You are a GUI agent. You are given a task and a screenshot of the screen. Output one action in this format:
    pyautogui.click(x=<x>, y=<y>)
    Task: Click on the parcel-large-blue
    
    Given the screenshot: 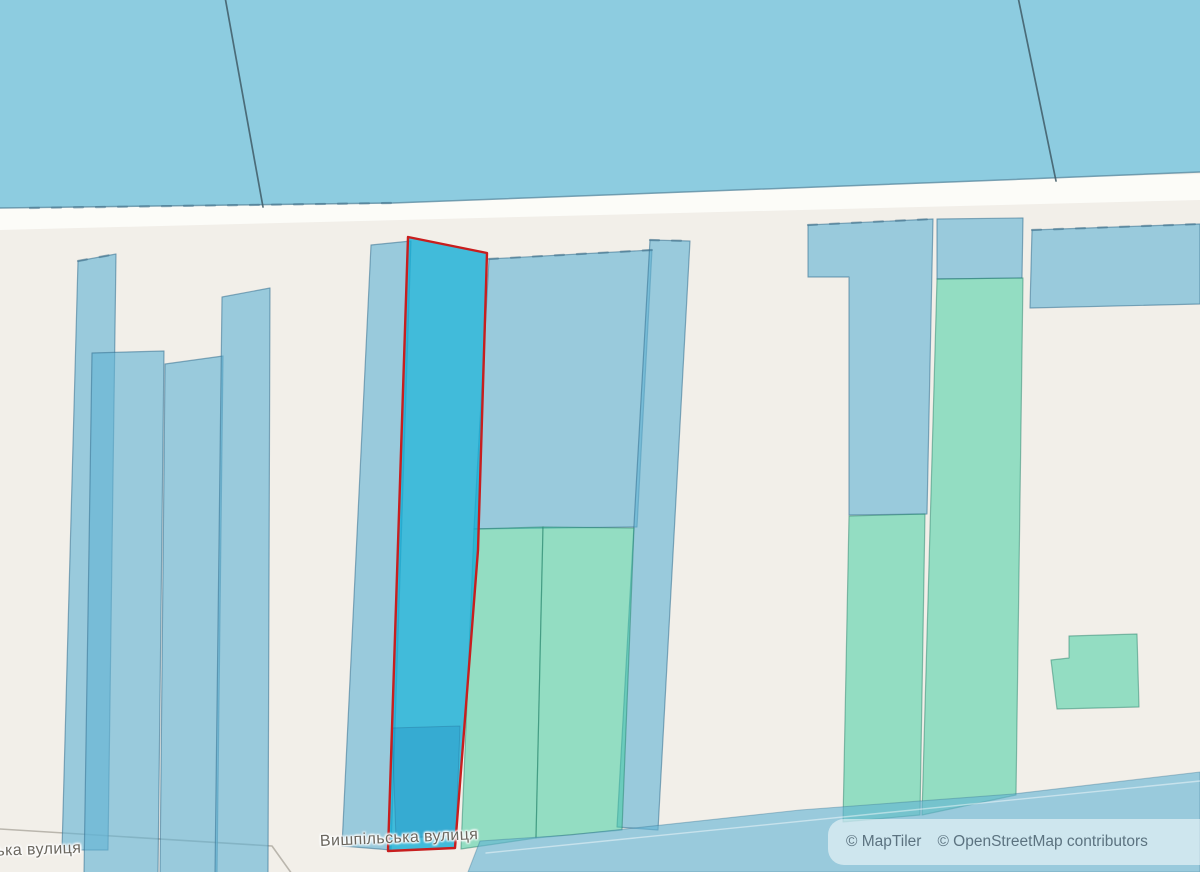 What is the action you would take?
    pyautogui.click(x=563, y=389)
    